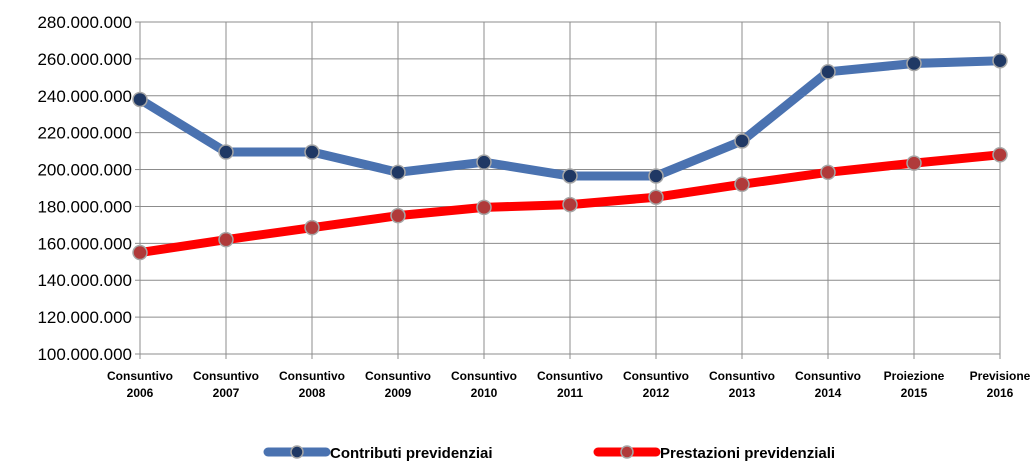  Describe the element at coordinates (656, 393) in the screenshot. I see `x-tick-label: 2012` at that location.